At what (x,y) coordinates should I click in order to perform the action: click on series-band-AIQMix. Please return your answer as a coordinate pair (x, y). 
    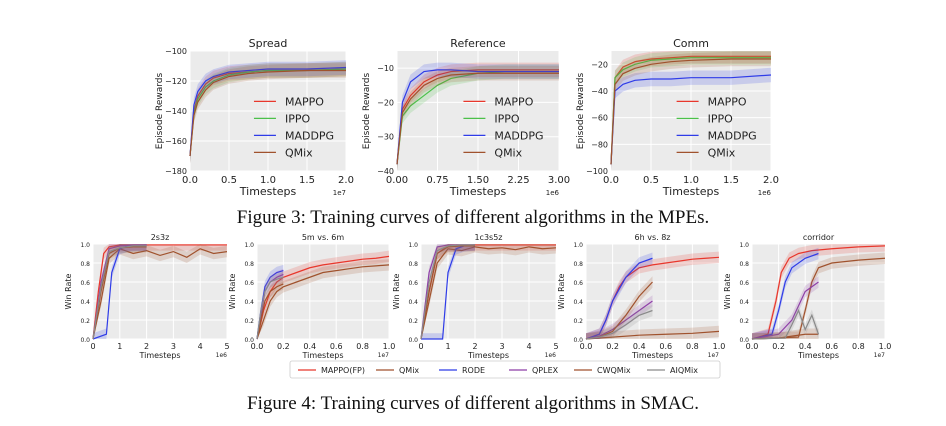
    Looking at the image, I should click on (120, 291).